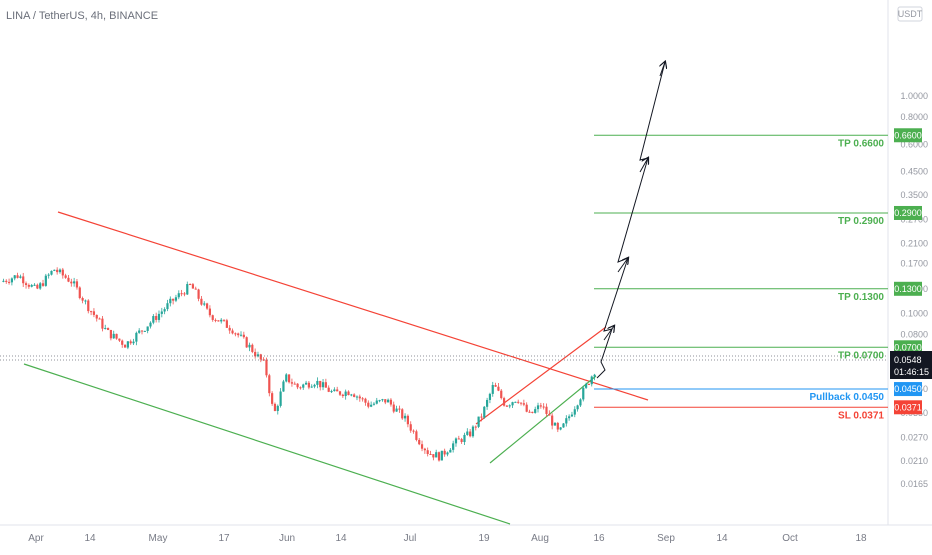 This screenshot has height=555, width=932. I want to click on rising-channel-upper-line, so click(541, 375).